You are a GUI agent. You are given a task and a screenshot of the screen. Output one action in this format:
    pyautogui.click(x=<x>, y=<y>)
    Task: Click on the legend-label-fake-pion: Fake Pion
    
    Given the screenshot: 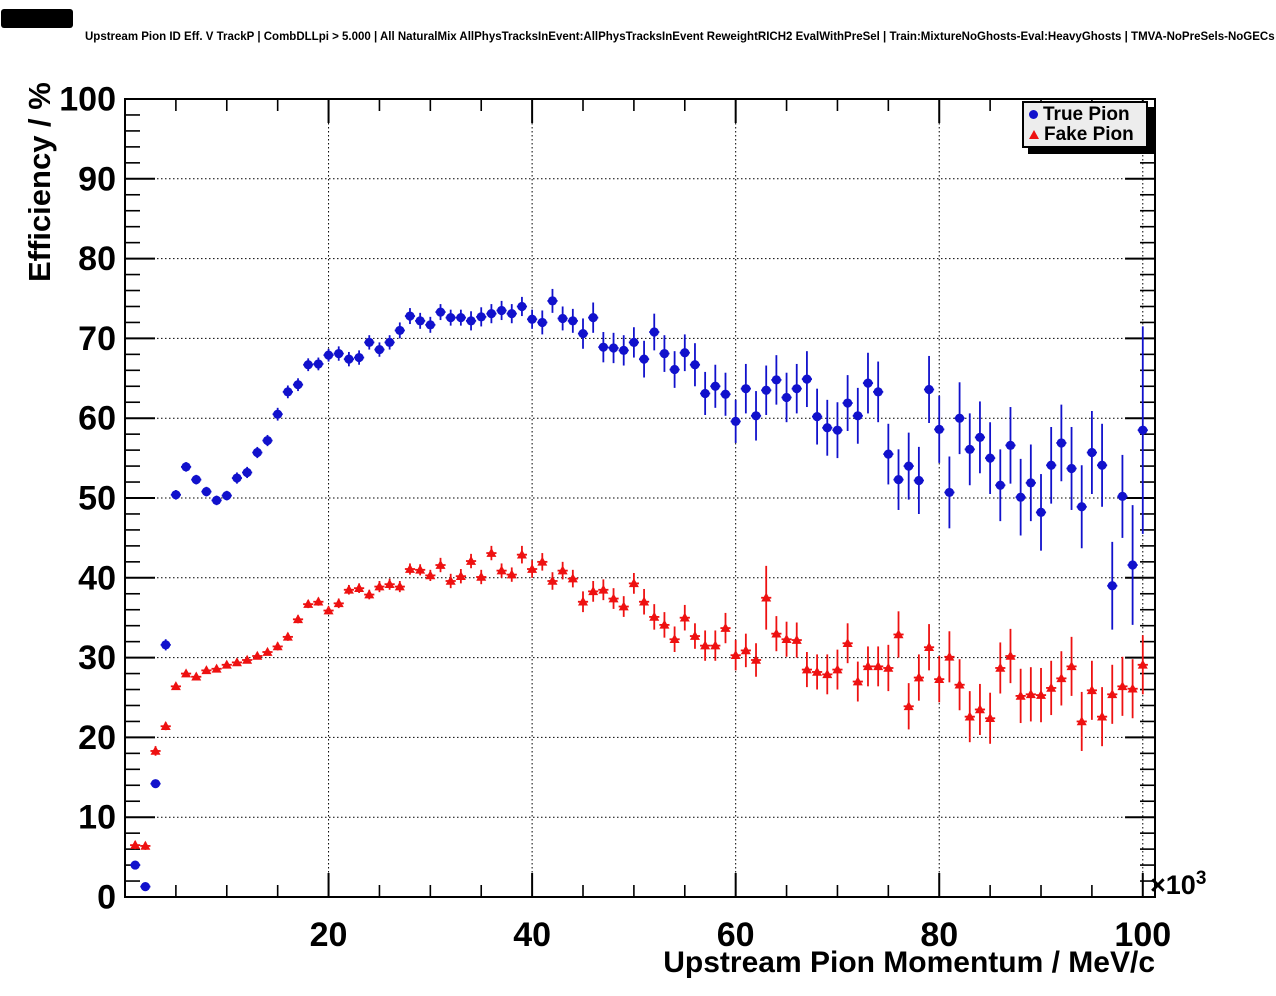 What is the action you would take?
    pyautogui.click(x=1089, y=135)
    